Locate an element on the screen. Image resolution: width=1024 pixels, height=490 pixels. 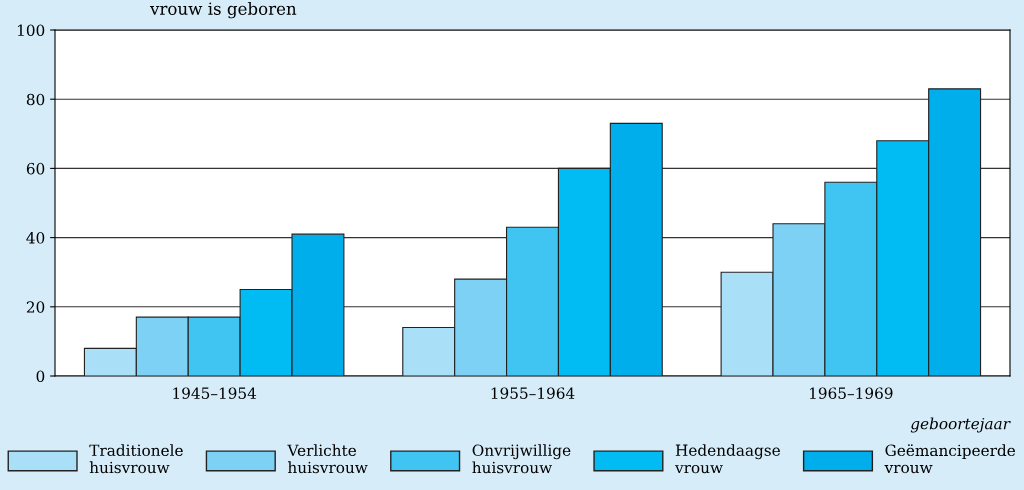
x-tick-label: 1955–1964 is located at coordinates (533, 393).